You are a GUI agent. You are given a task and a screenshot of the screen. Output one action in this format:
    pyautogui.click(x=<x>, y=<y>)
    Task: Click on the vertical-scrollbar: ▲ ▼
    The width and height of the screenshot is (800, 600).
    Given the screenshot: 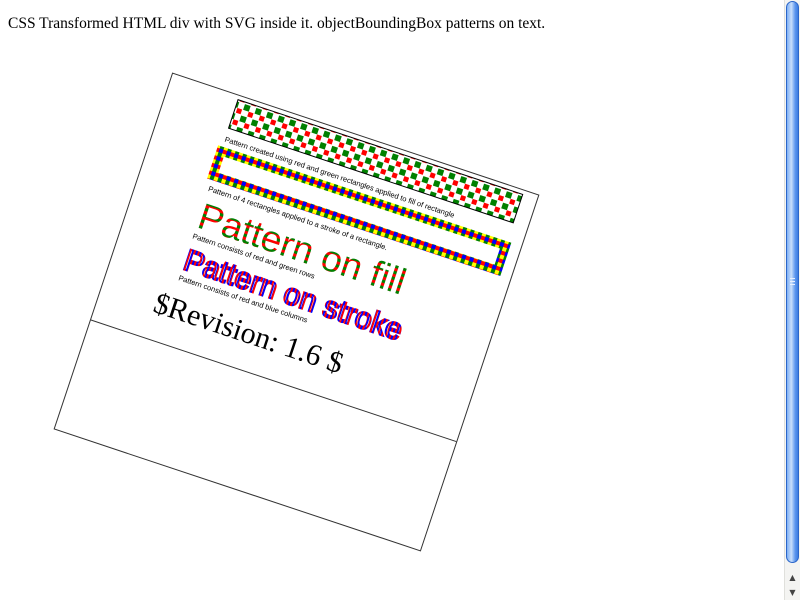 What is the action you would take?
    pyautogui.click(x=792, y=300)
    